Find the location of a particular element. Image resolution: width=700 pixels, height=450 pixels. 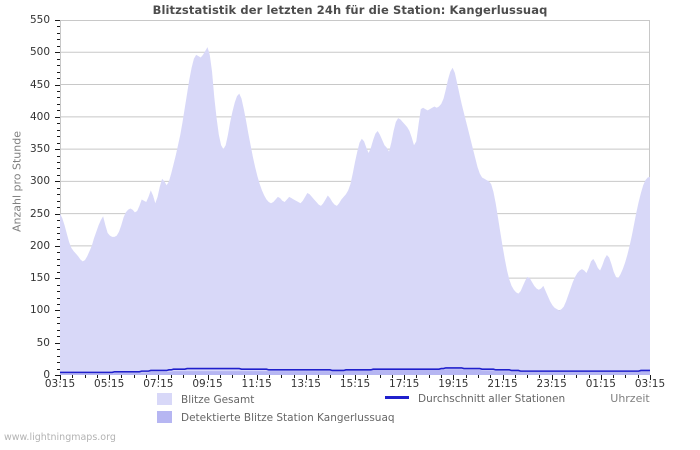

x-tick-label: 05:15 is located at coordinates (109, 384).